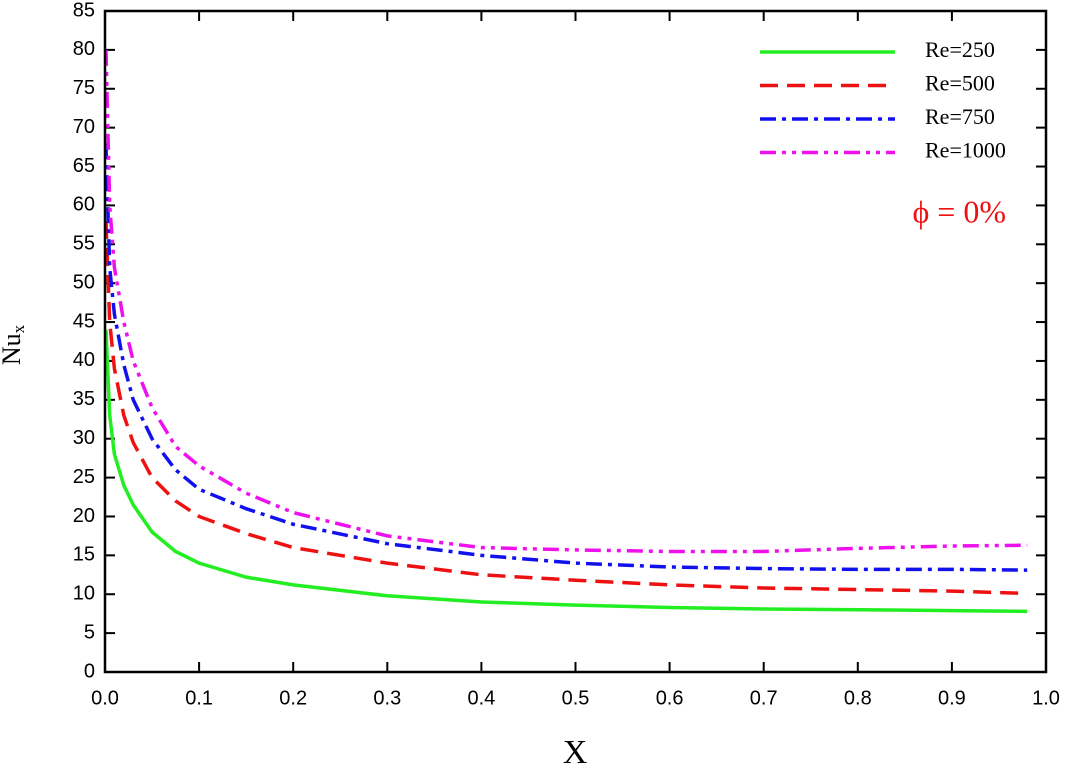 The height and width of the screenshot is (770, 1065). I want to click on y-tick-label: 70, so click(84, 127).